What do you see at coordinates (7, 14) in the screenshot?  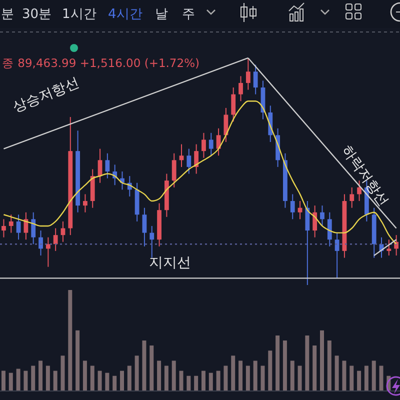 I see `text: 분` at bounding box center [7, 14].